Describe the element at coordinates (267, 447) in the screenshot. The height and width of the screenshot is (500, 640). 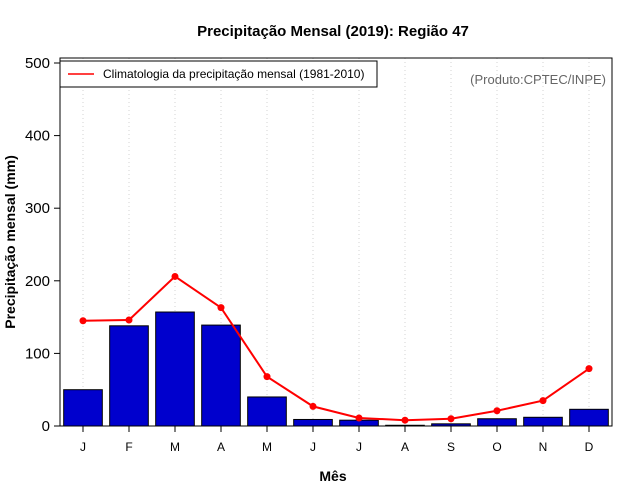
I see `x-tick-label-5: M` at that location.